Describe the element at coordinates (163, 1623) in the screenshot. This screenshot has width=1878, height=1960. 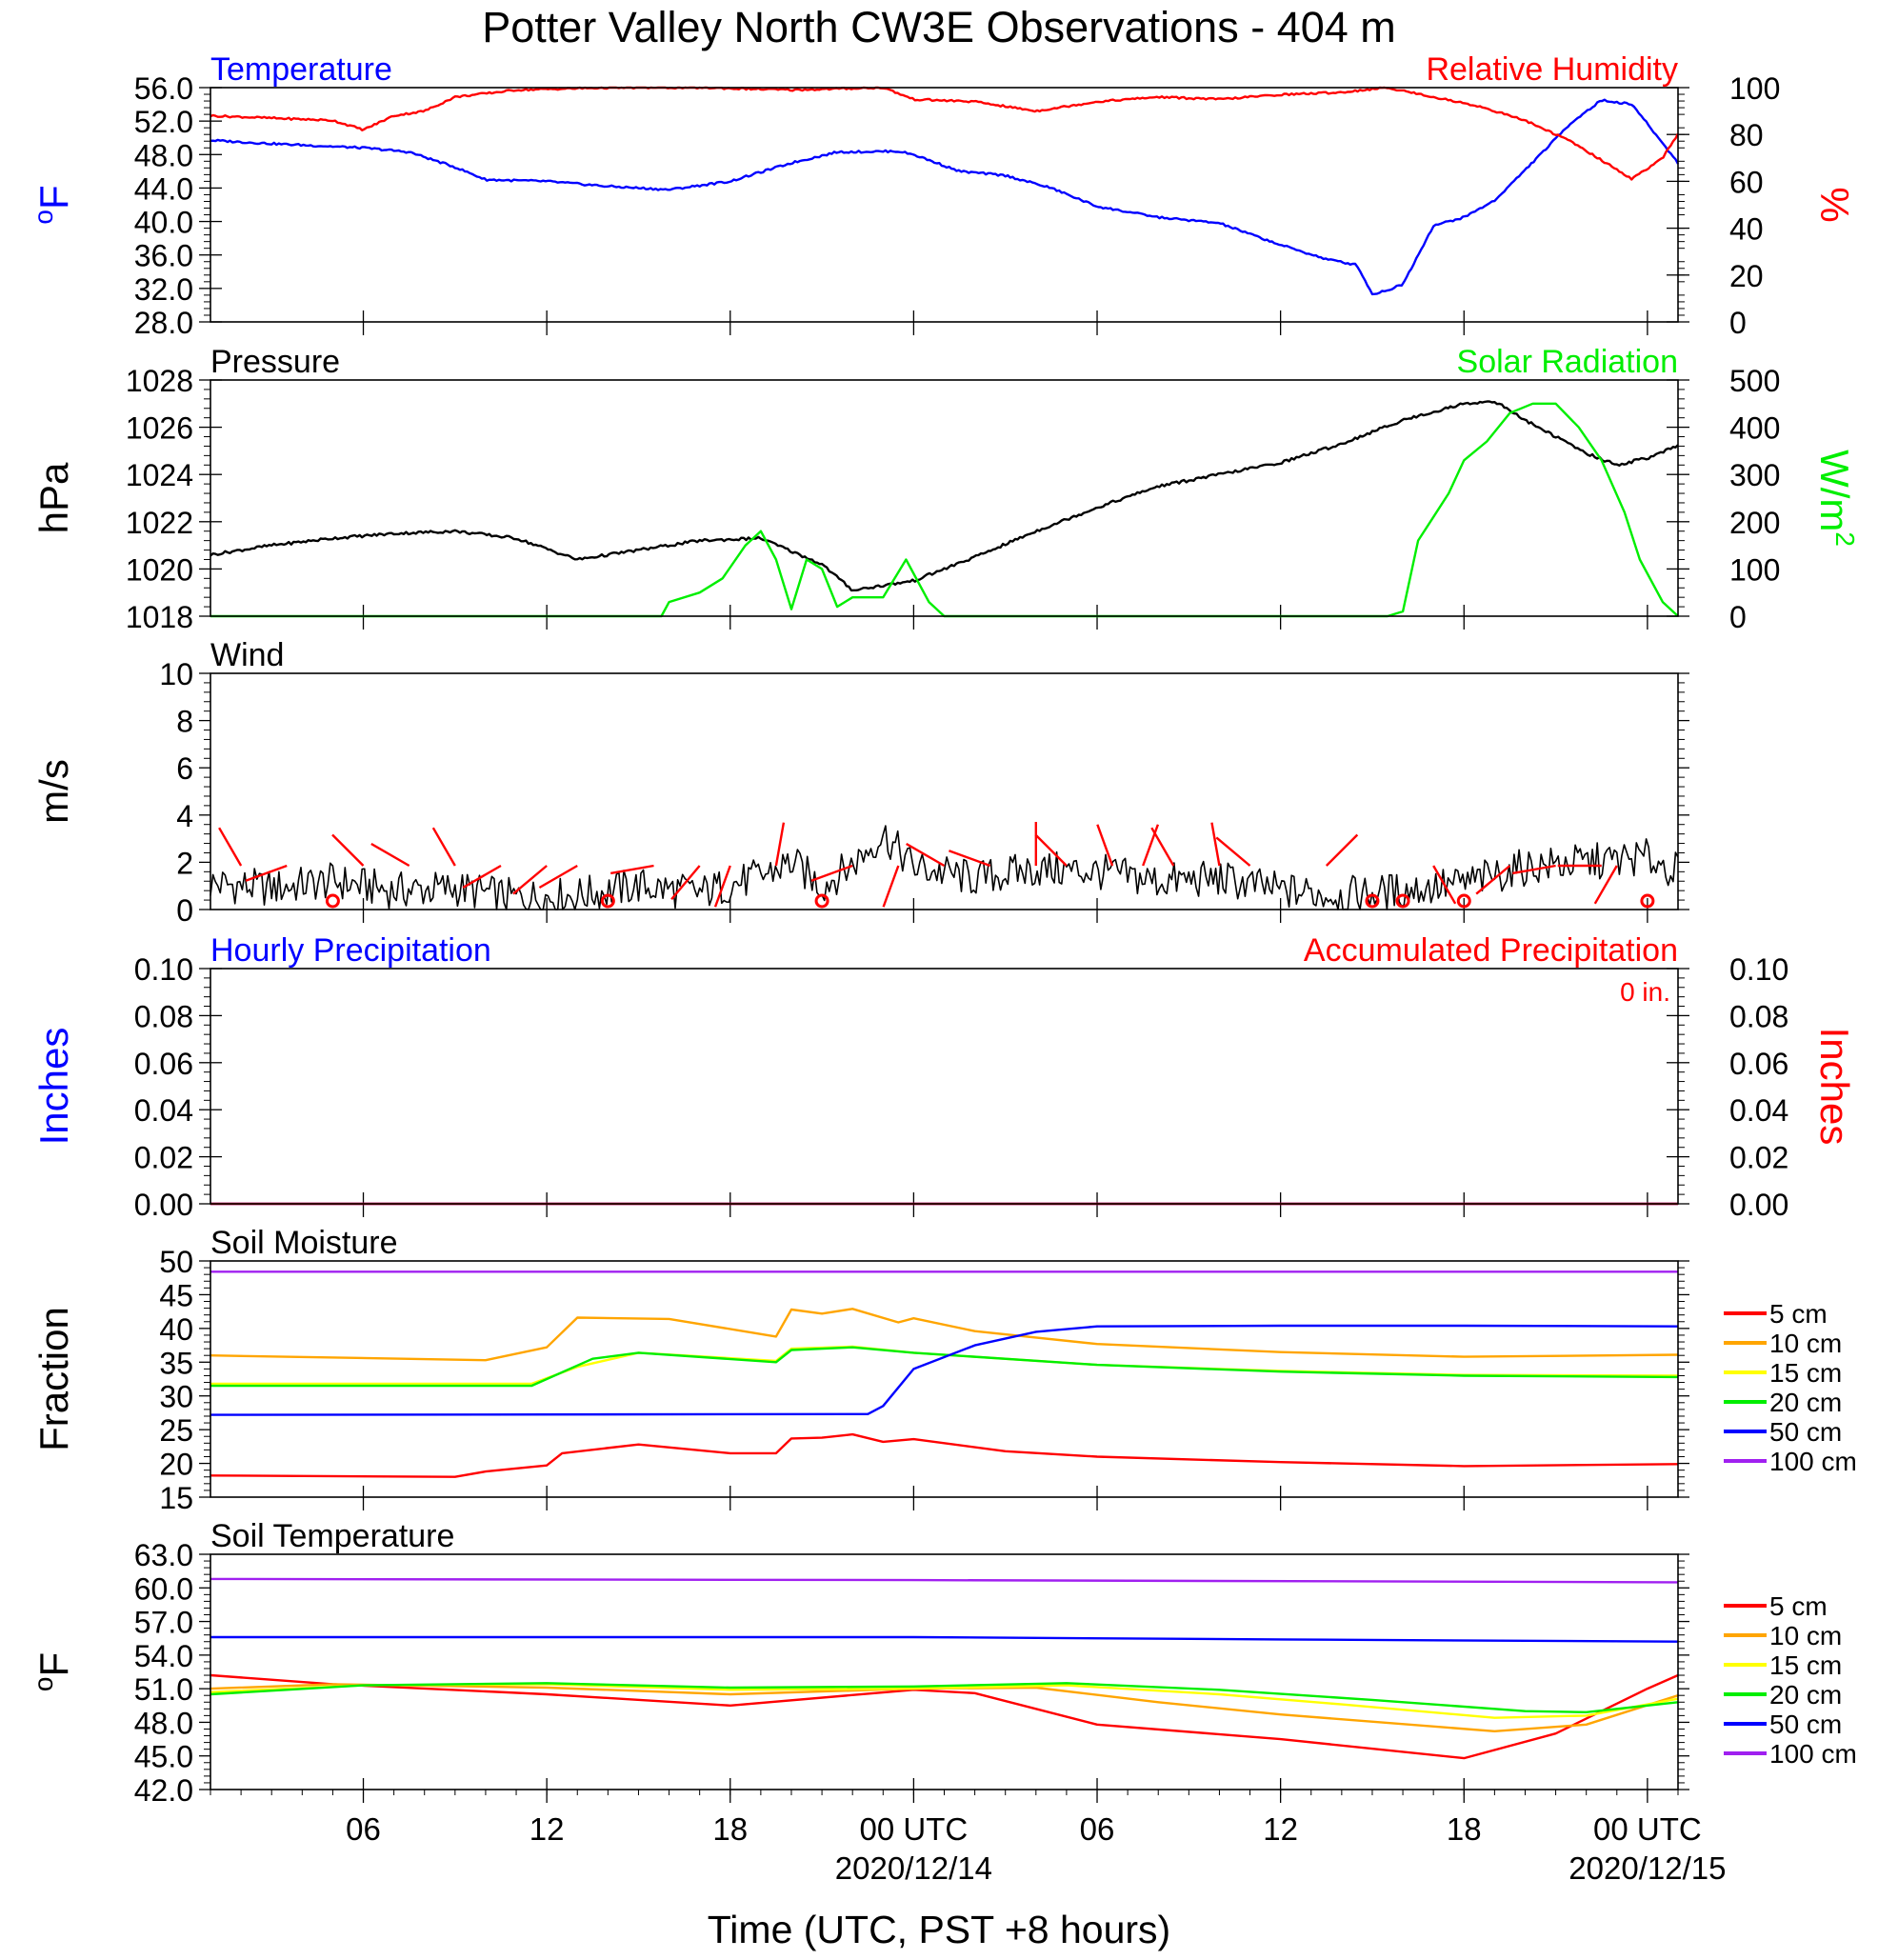
I see `y-tick-label: 57.0` at that location.